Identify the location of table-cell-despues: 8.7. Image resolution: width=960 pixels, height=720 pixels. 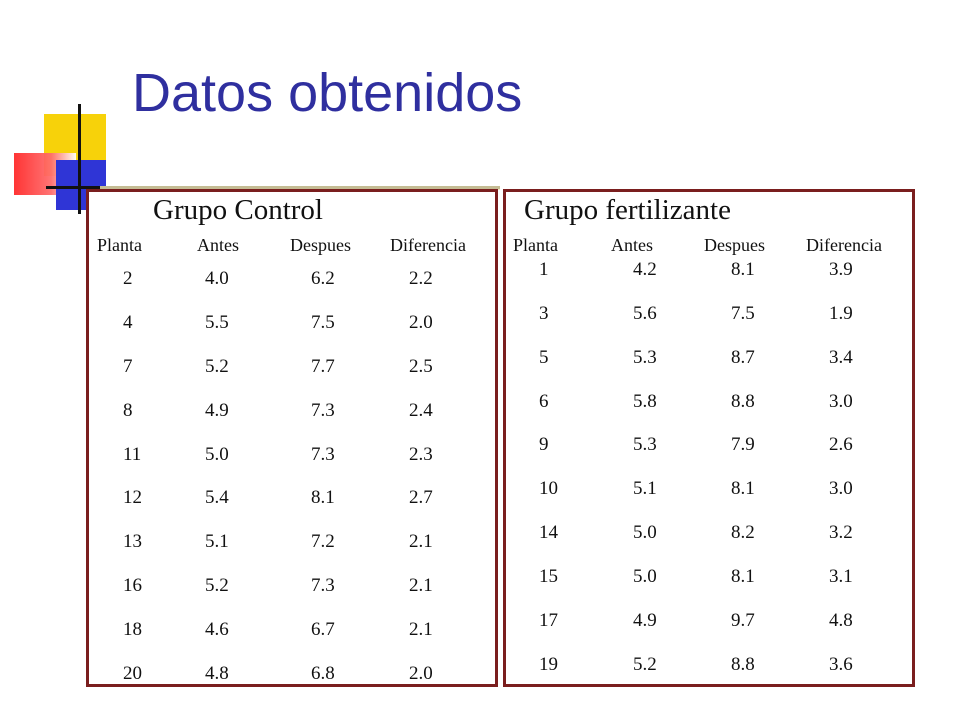
(743, 357).